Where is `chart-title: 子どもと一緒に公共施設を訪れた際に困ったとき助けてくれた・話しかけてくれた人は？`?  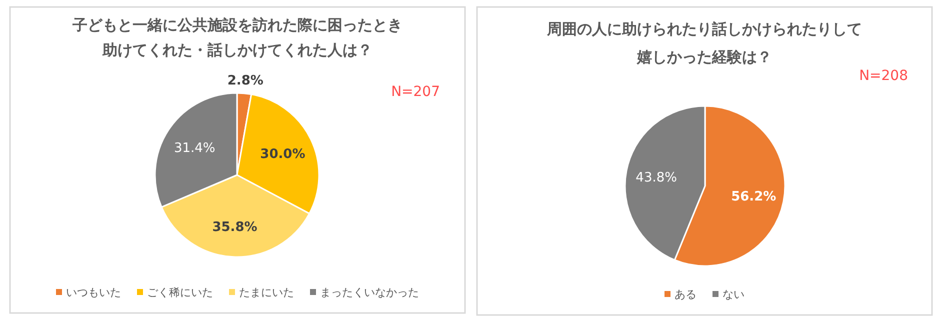 chart-title: 子どもと一緒に公共施設を訪れた際に困ったとき助けてくれた・話しかけてくれた人は？ is located at coordinates (237, 37).